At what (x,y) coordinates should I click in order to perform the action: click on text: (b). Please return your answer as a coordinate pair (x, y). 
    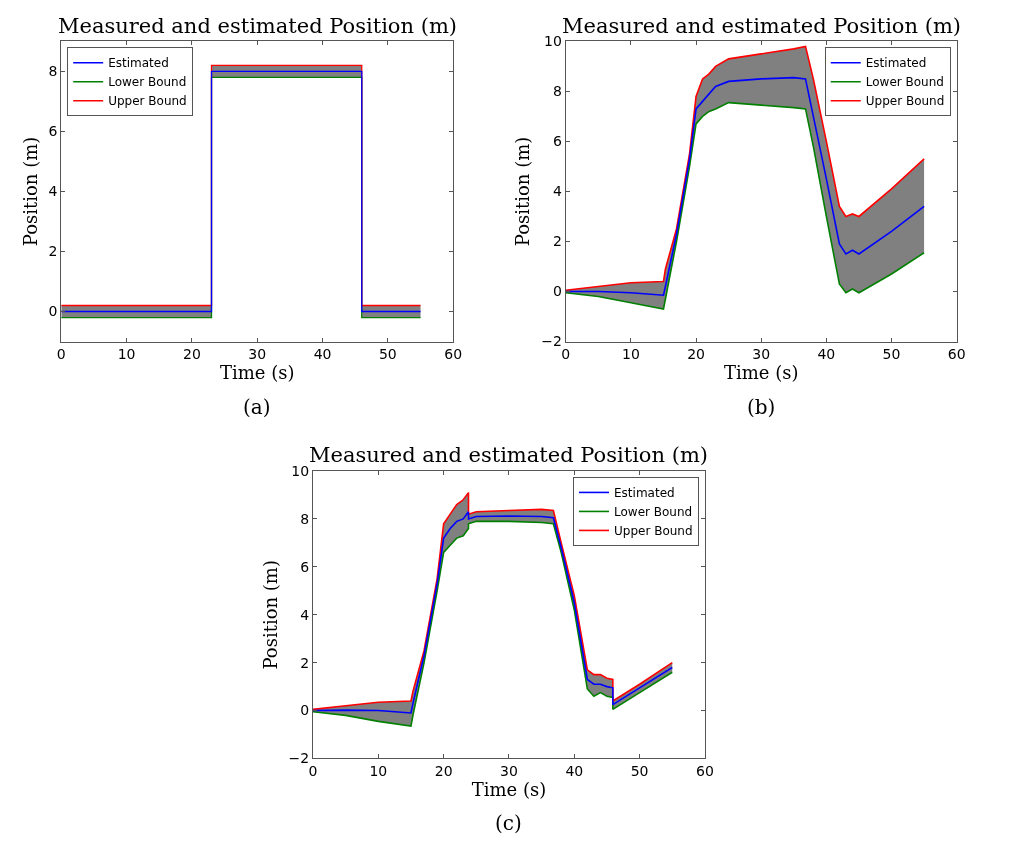
    Looking at the image, I should click on (761, 407).